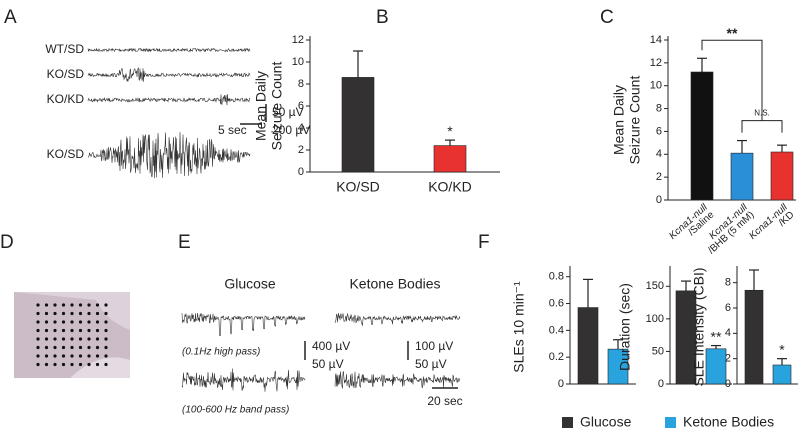  What do you see at coordinates (10, 17) in the screenshot?
I see `panel-letter: A` at bounding box center [10, 17].